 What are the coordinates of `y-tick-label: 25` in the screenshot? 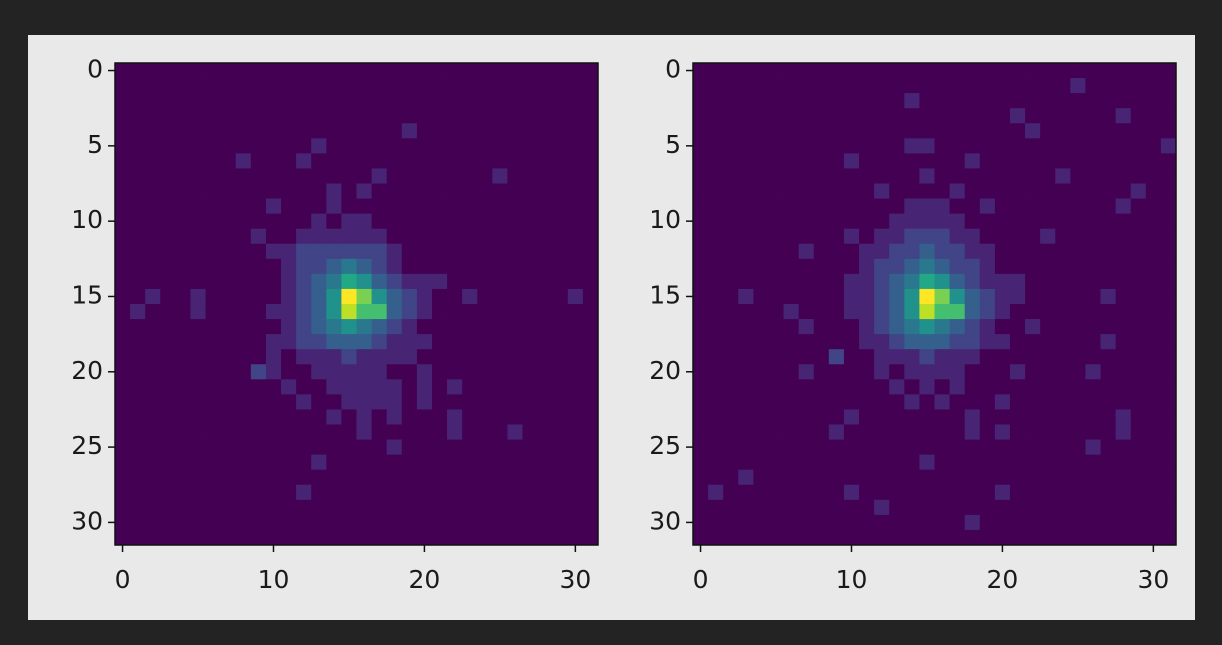 It's located at (665, 445).